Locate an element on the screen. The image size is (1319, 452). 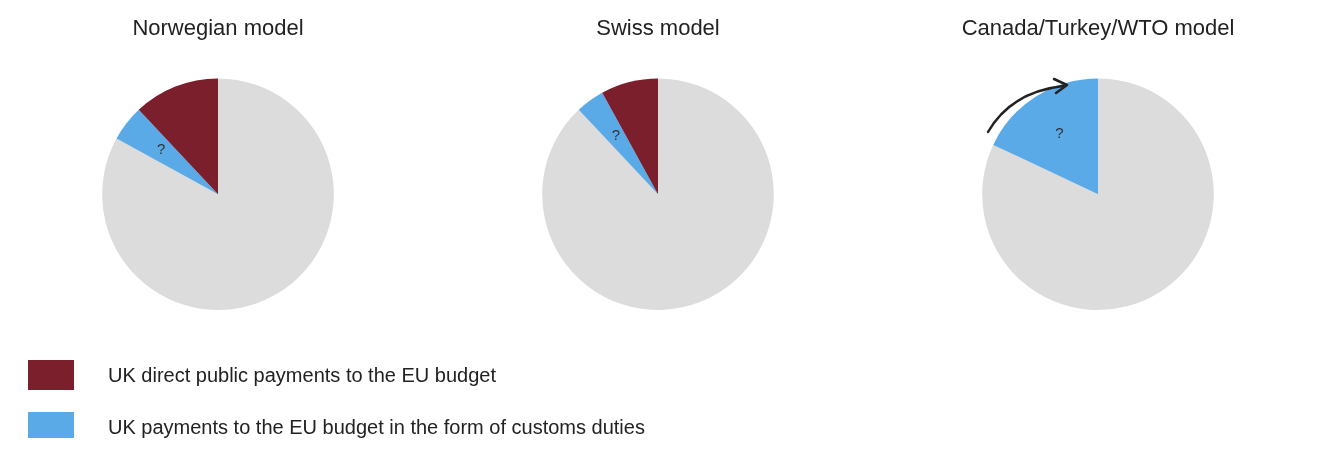
chart-title: Norwegian model is located at coordinates (218, 28).